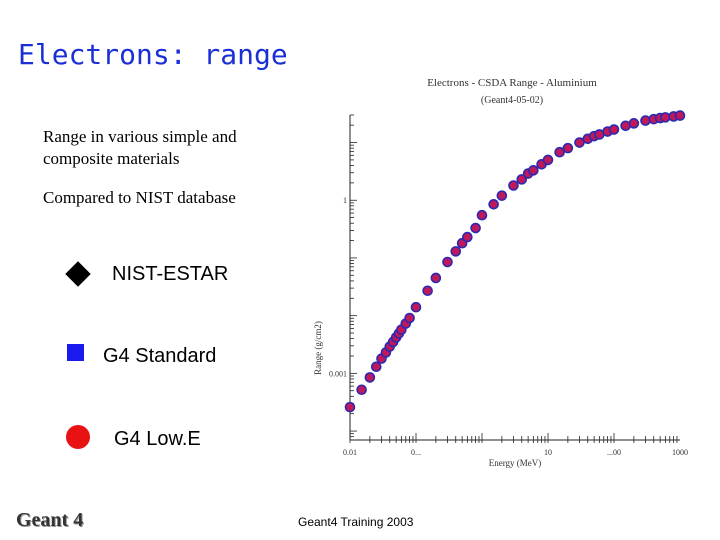  What do you see at coordinates (160, 356) in the screenshot?
I see `legend-label-g4-standard: G4 Standard` at bounding box center [160, 356].